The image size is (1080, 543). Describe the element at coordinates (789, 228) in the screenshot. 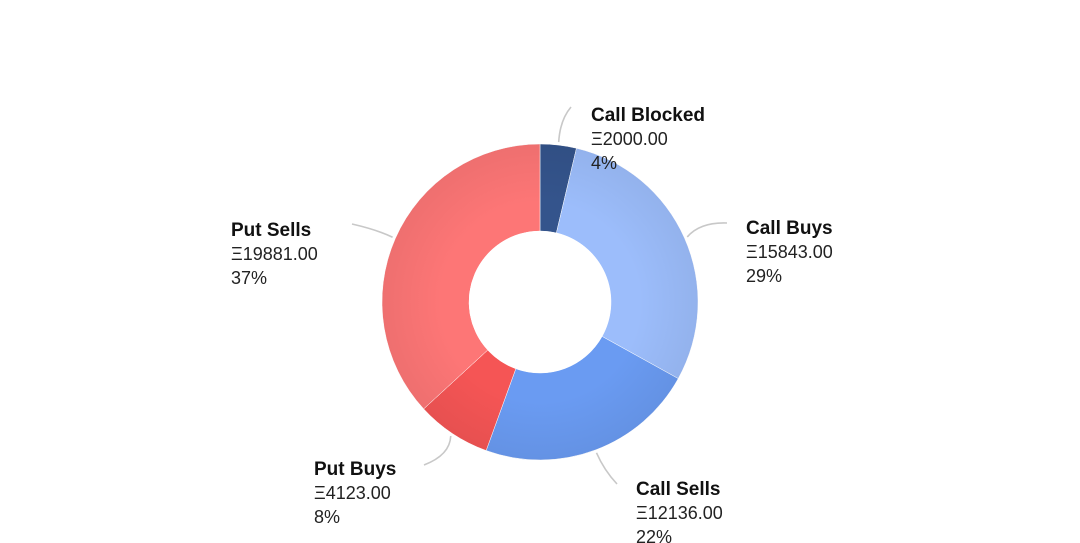

I see `slice-label-name-call-buys: Call Buys` at that location.